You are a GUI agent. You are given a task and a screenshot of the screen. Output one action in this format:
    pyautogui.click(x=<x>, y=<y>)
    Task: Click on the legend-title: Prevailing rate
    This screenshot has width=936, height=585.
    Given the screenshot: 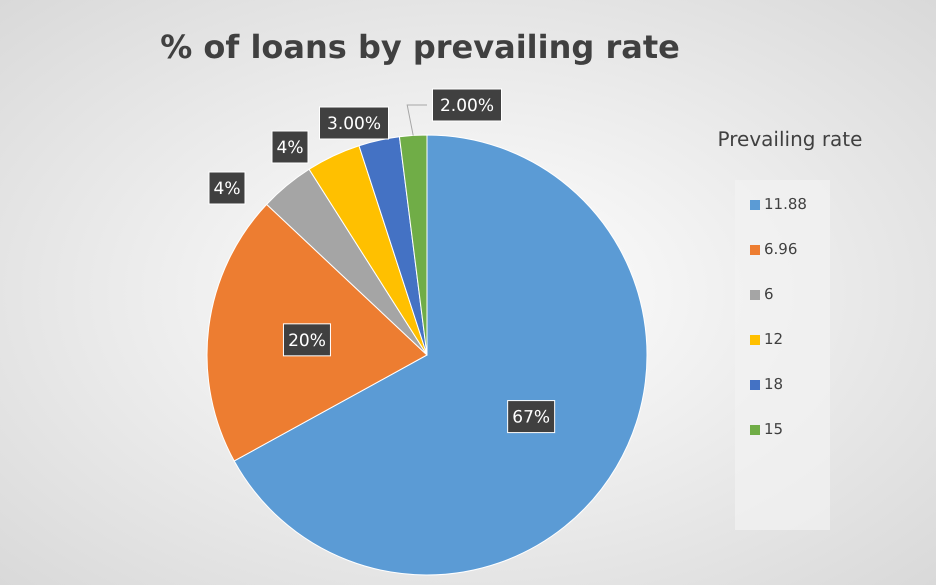 What is the action you would take?
    pyautogui.click(x=790, y=139)
    